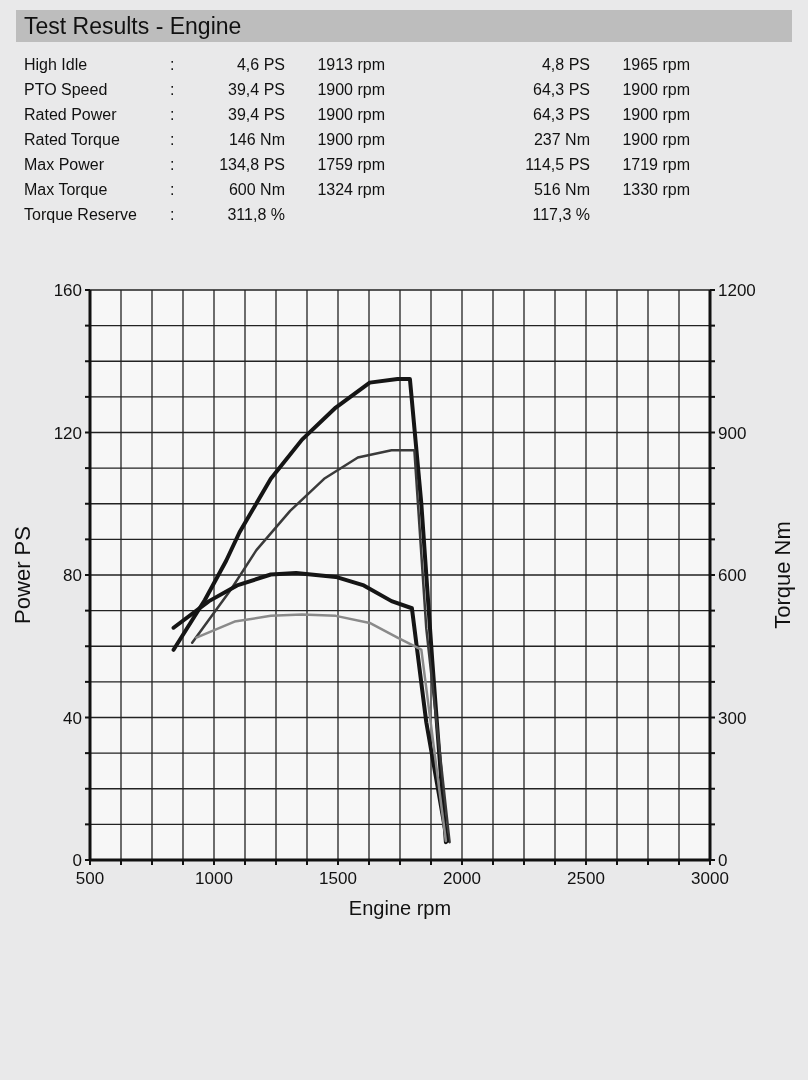  Describe the element at coordinates (462, 878) in the screenshot. I see `x-tick-label: 2000` at that location.